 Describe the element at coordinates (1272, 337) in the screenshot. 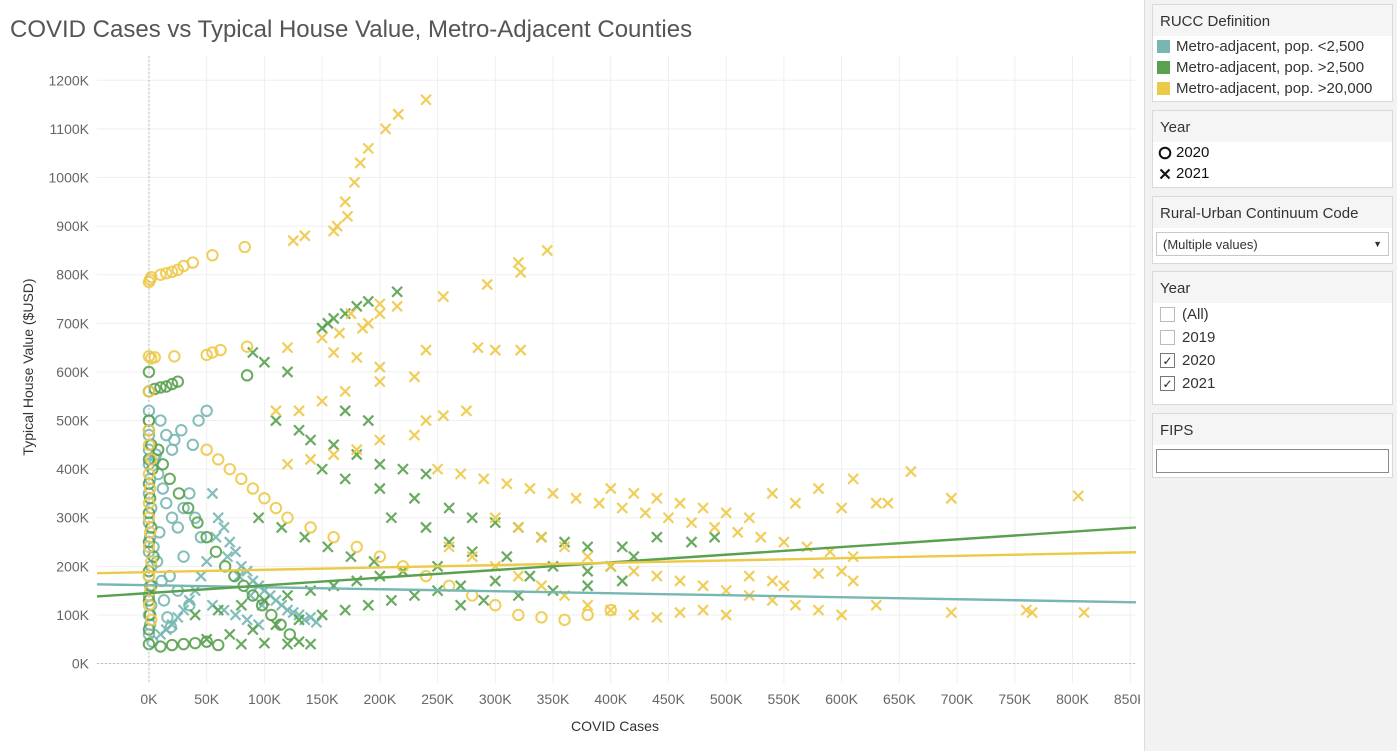

I see `year-filter-option-2019: 2019` at that location.